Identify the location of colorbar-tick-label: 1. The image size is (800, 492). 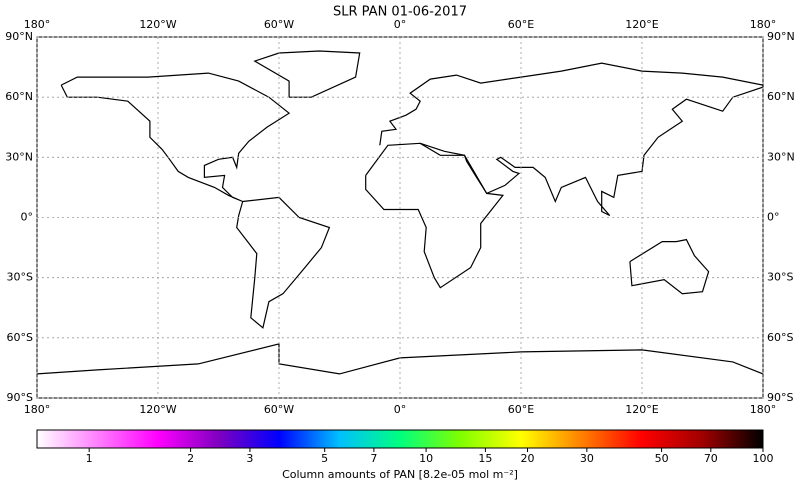
(89, 458).